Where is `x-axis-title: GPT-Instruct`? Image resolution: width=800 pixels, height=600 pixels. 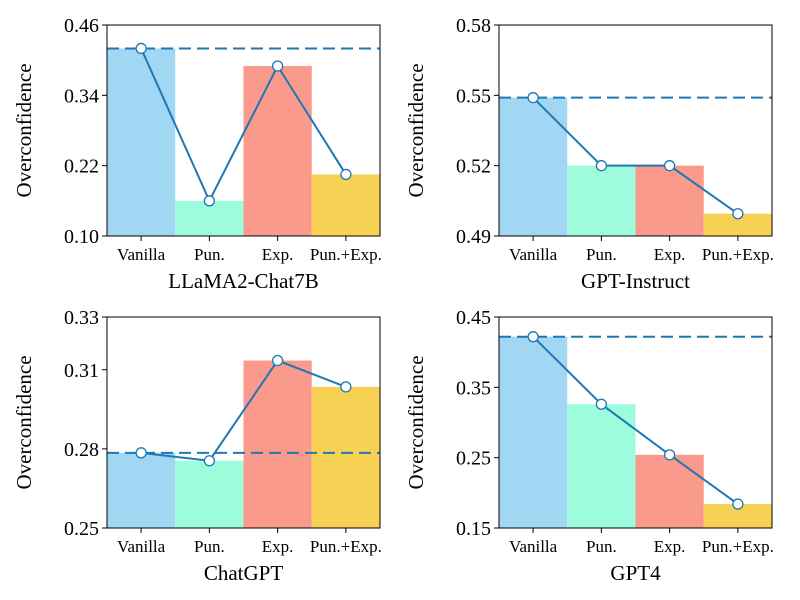
x-axis-title: GPT-Instruct is located at coordinates (635, 281).